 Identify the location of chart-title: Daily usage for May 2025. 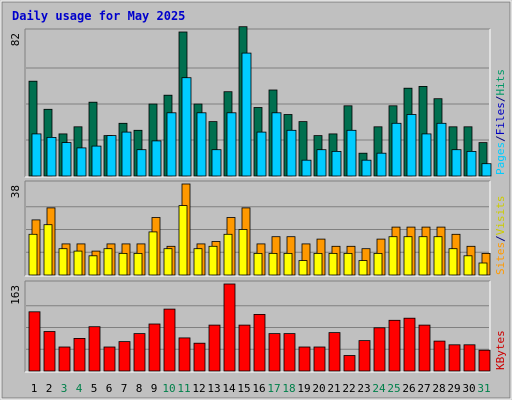
(98, 16).